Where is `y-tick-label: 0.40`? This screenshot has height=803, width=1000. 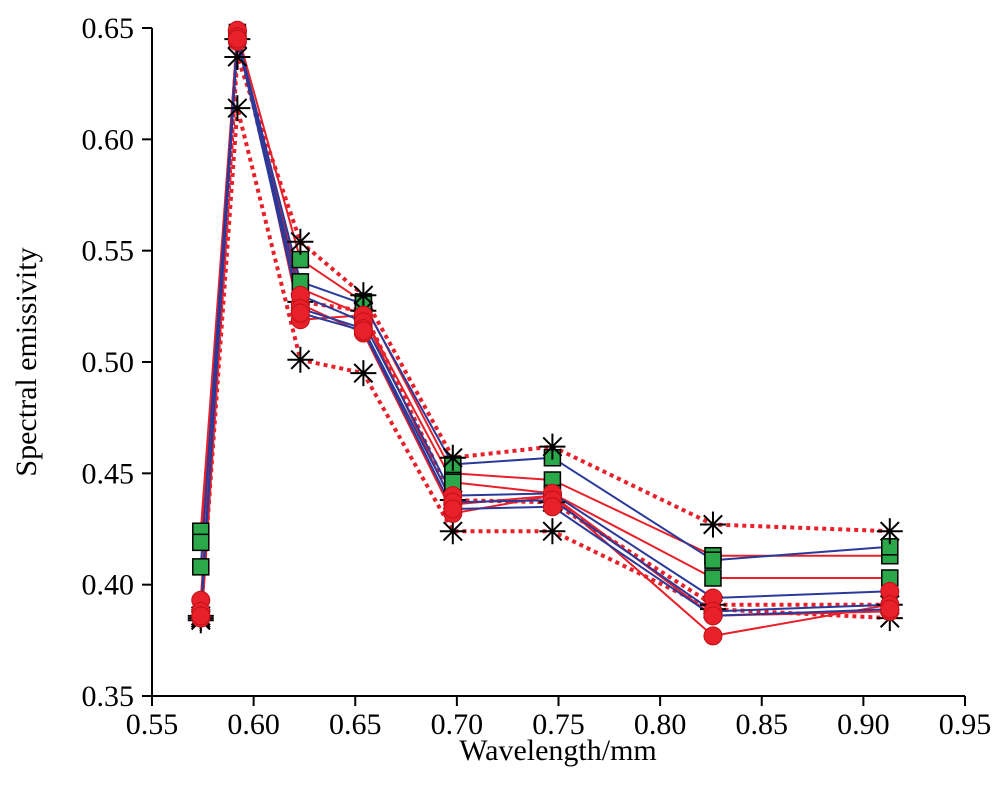 y-tick-label: 0.40 is located at coordinates (108, 585).